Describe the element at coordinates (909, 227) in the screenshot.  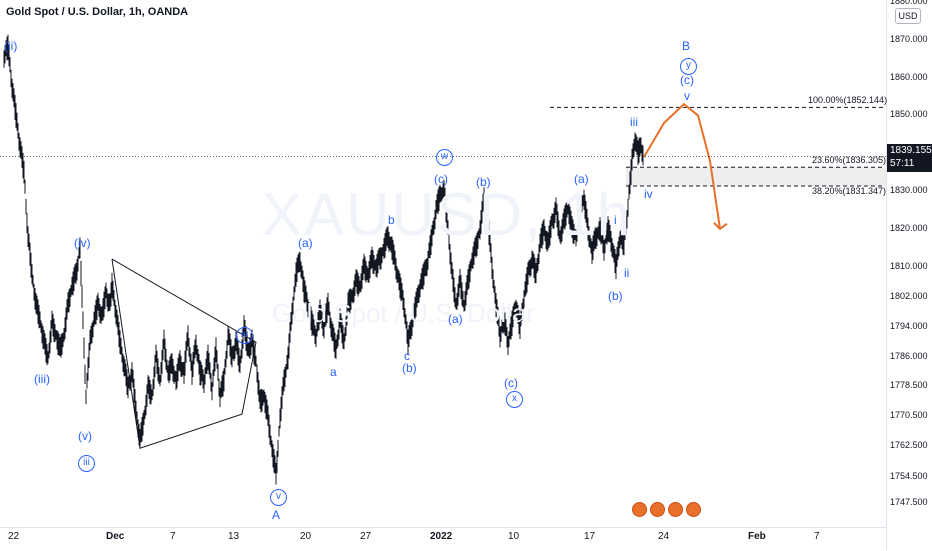
I see `price-tick-label: 1820.000` at that location.